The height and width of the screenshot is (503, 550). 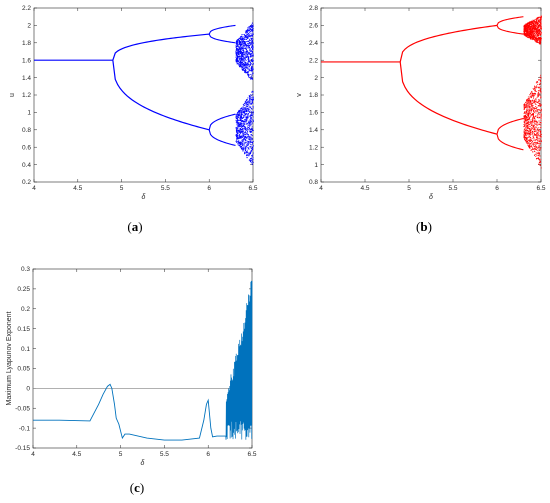 I want to click on lower-period2-branch, so click(x=161, y=95).